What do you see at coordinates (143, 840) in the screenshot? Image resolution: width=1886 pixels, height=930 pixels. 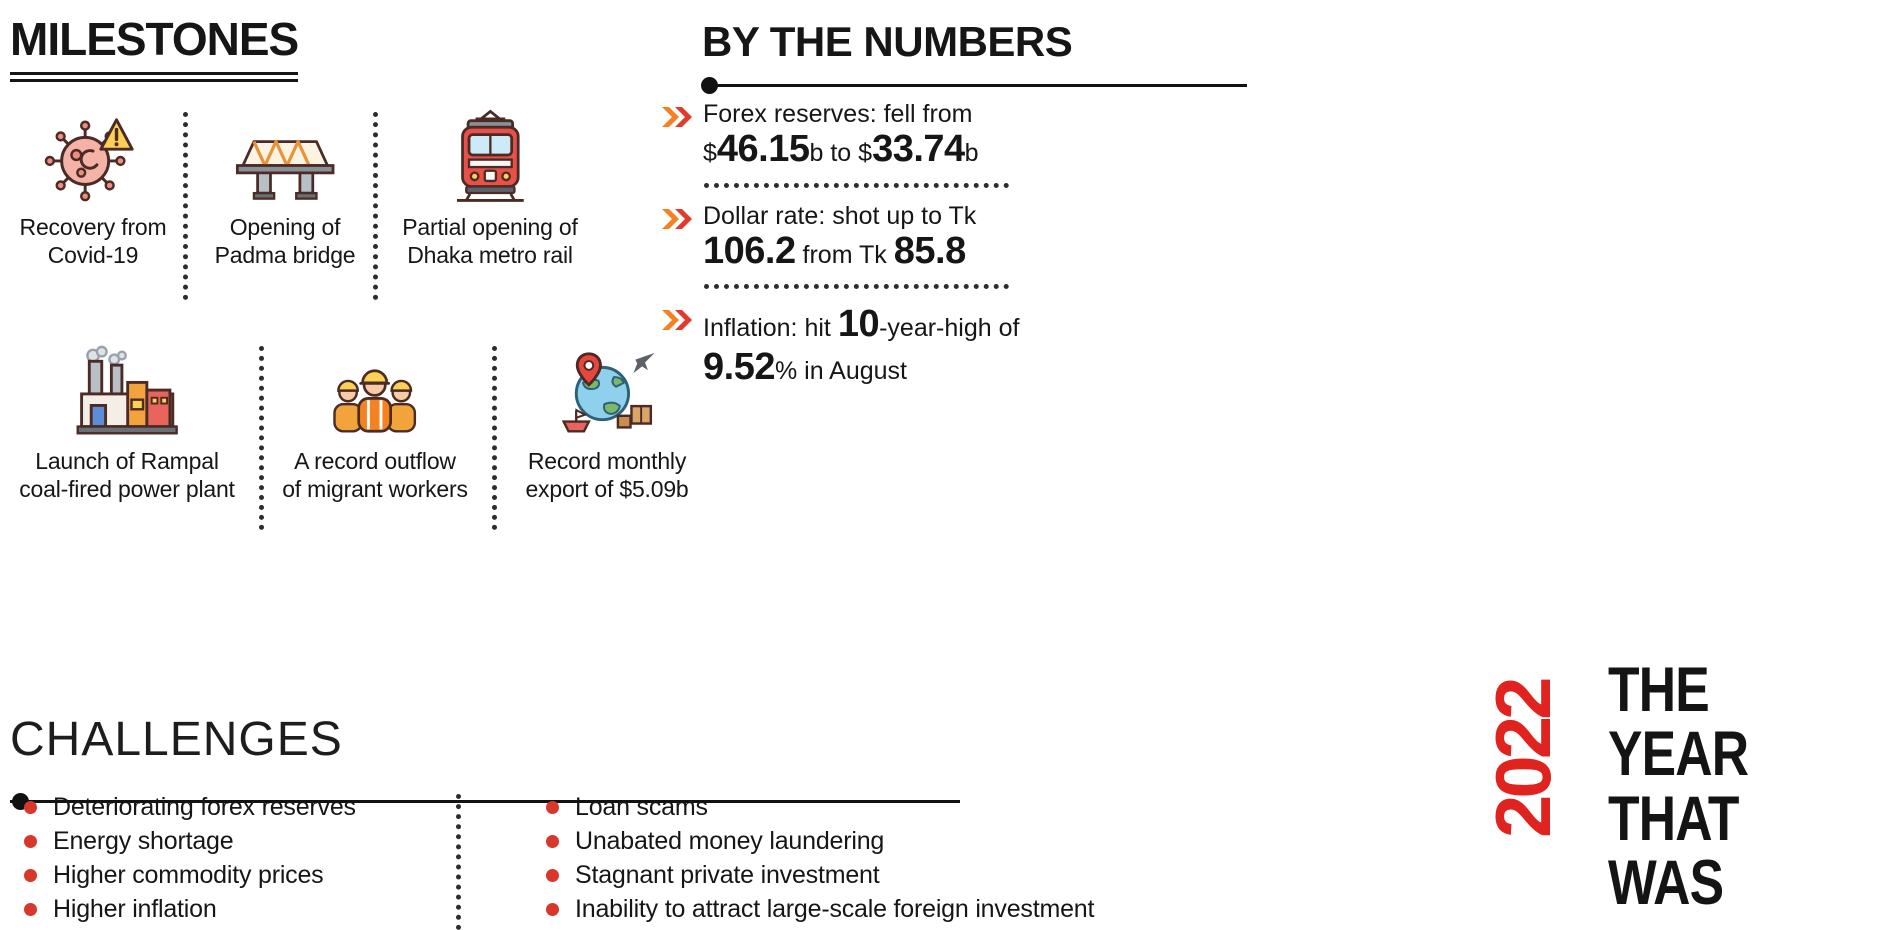 I see `challenge-label: Energy shortage` at bounding box center [143, 840].